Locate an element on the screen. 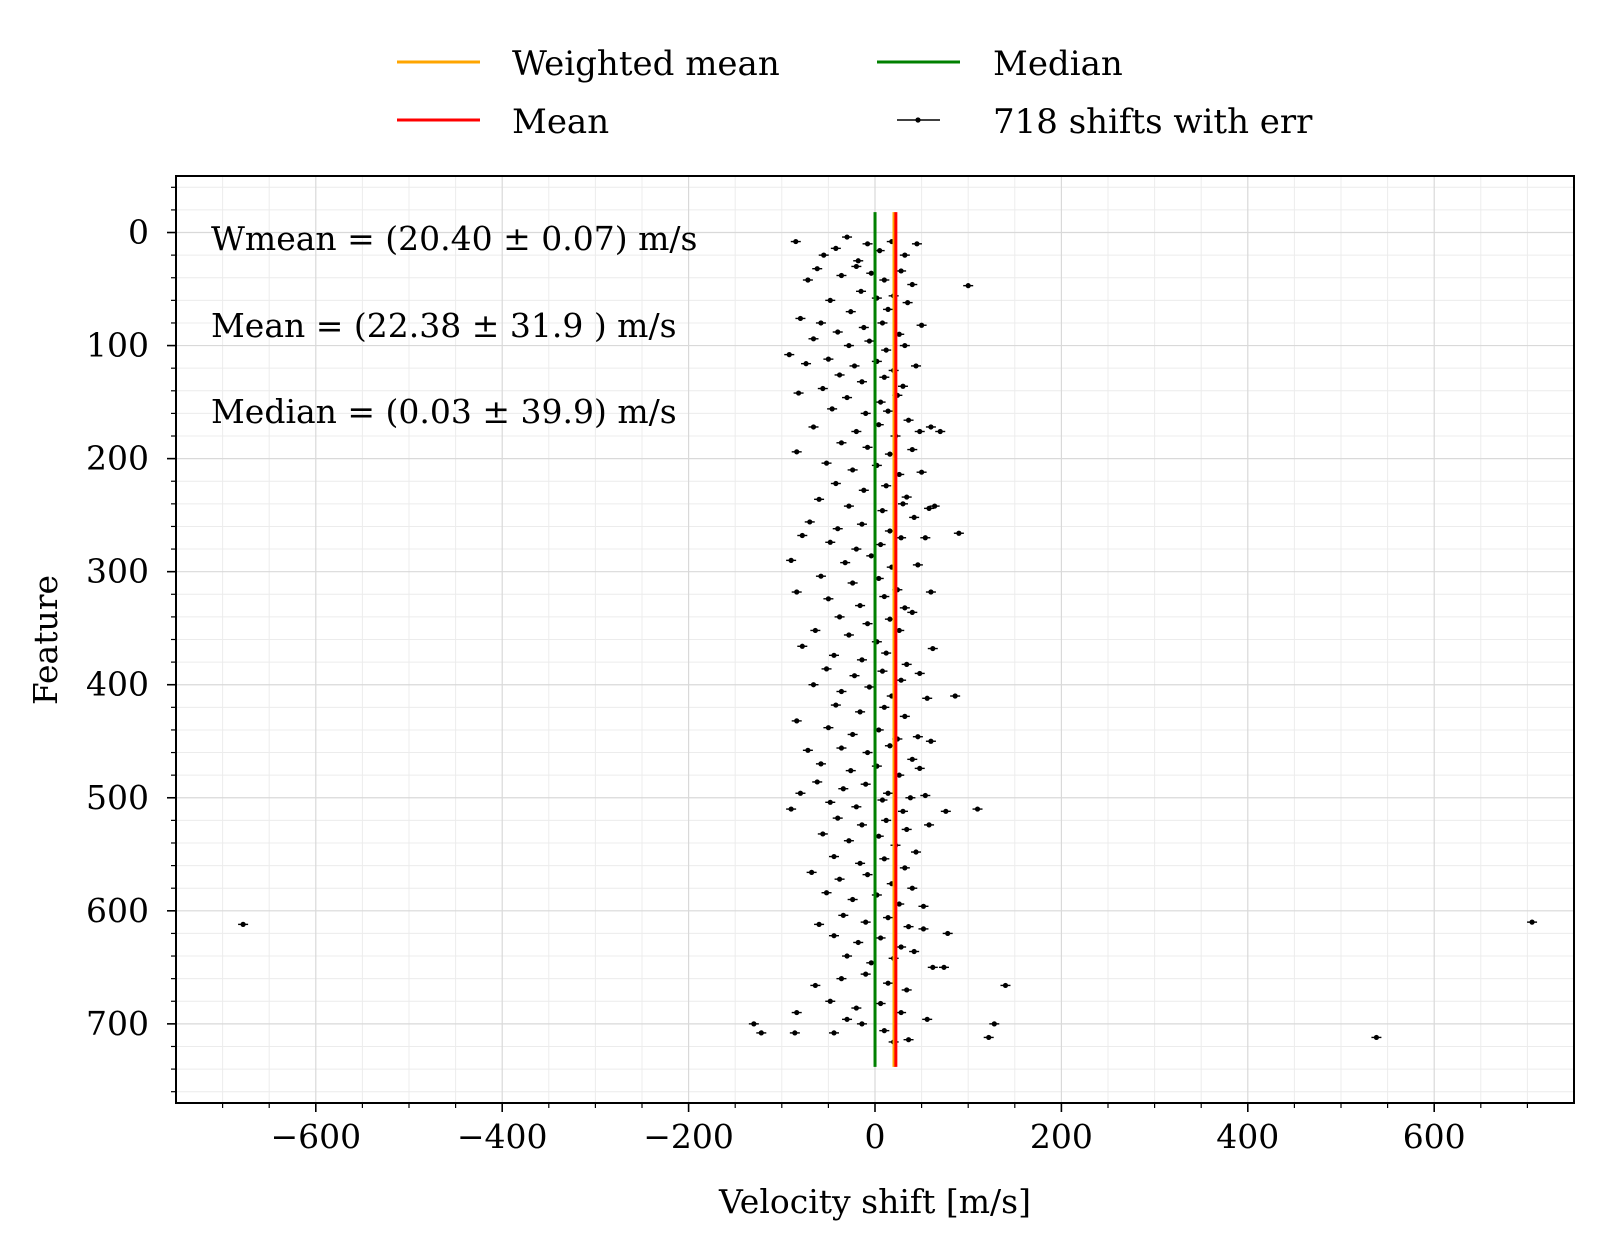 This screenshot has width=1599, height=1253. y-tick-label: 300 is located at coordinates (117, 571).